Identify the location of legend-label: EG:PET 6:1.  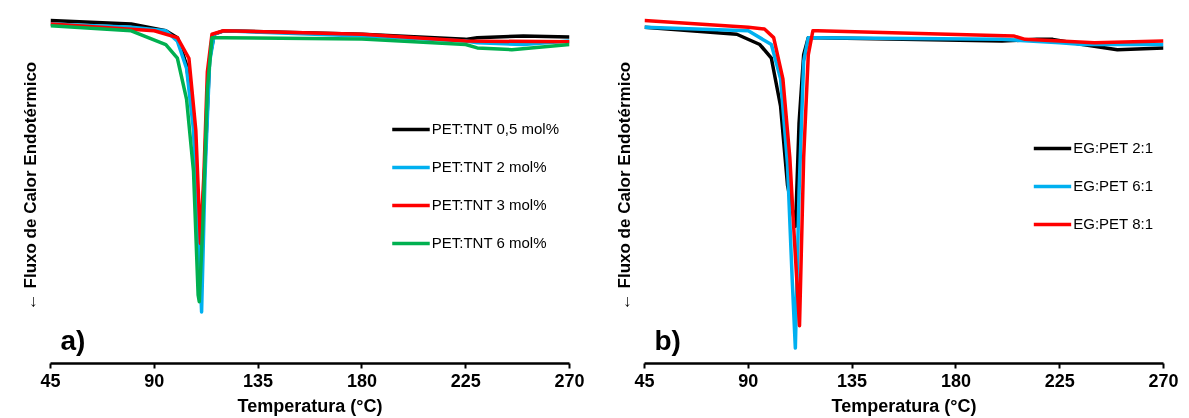
(1113, 185).